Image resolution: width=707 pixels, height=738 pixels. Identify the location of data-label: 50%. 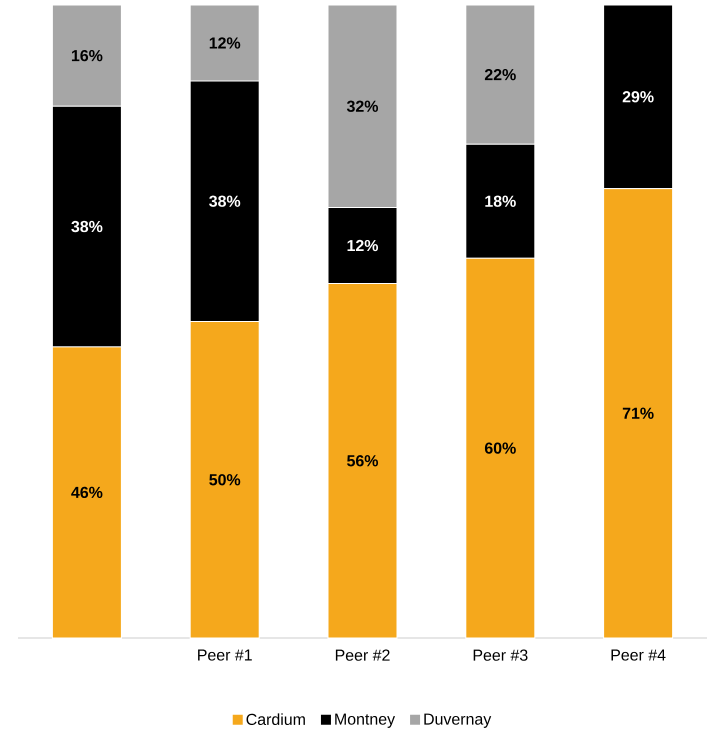
(224, 480).